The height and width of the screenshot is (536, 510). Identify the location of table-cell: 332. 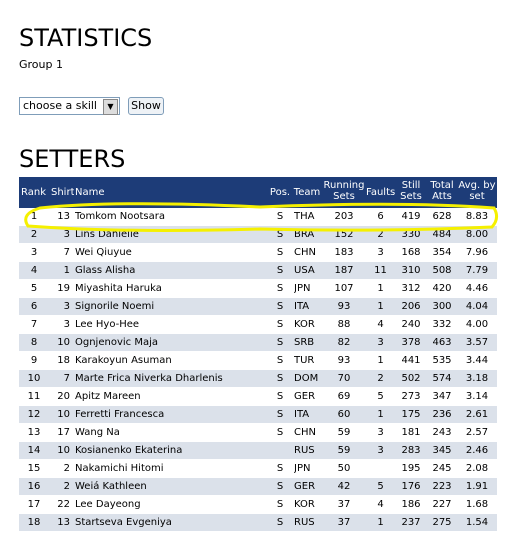
(442, 324).